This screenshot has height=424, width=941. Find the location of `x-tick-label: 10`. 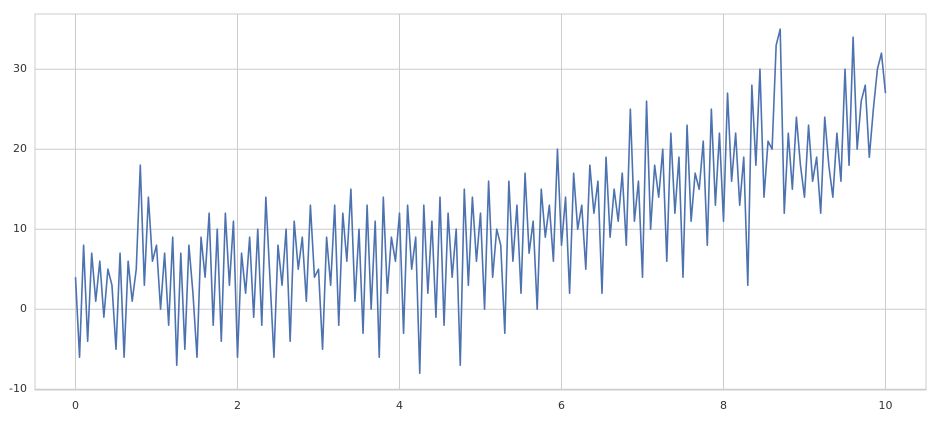

x-tick-label: 10 is located at coordinates (886, 405).